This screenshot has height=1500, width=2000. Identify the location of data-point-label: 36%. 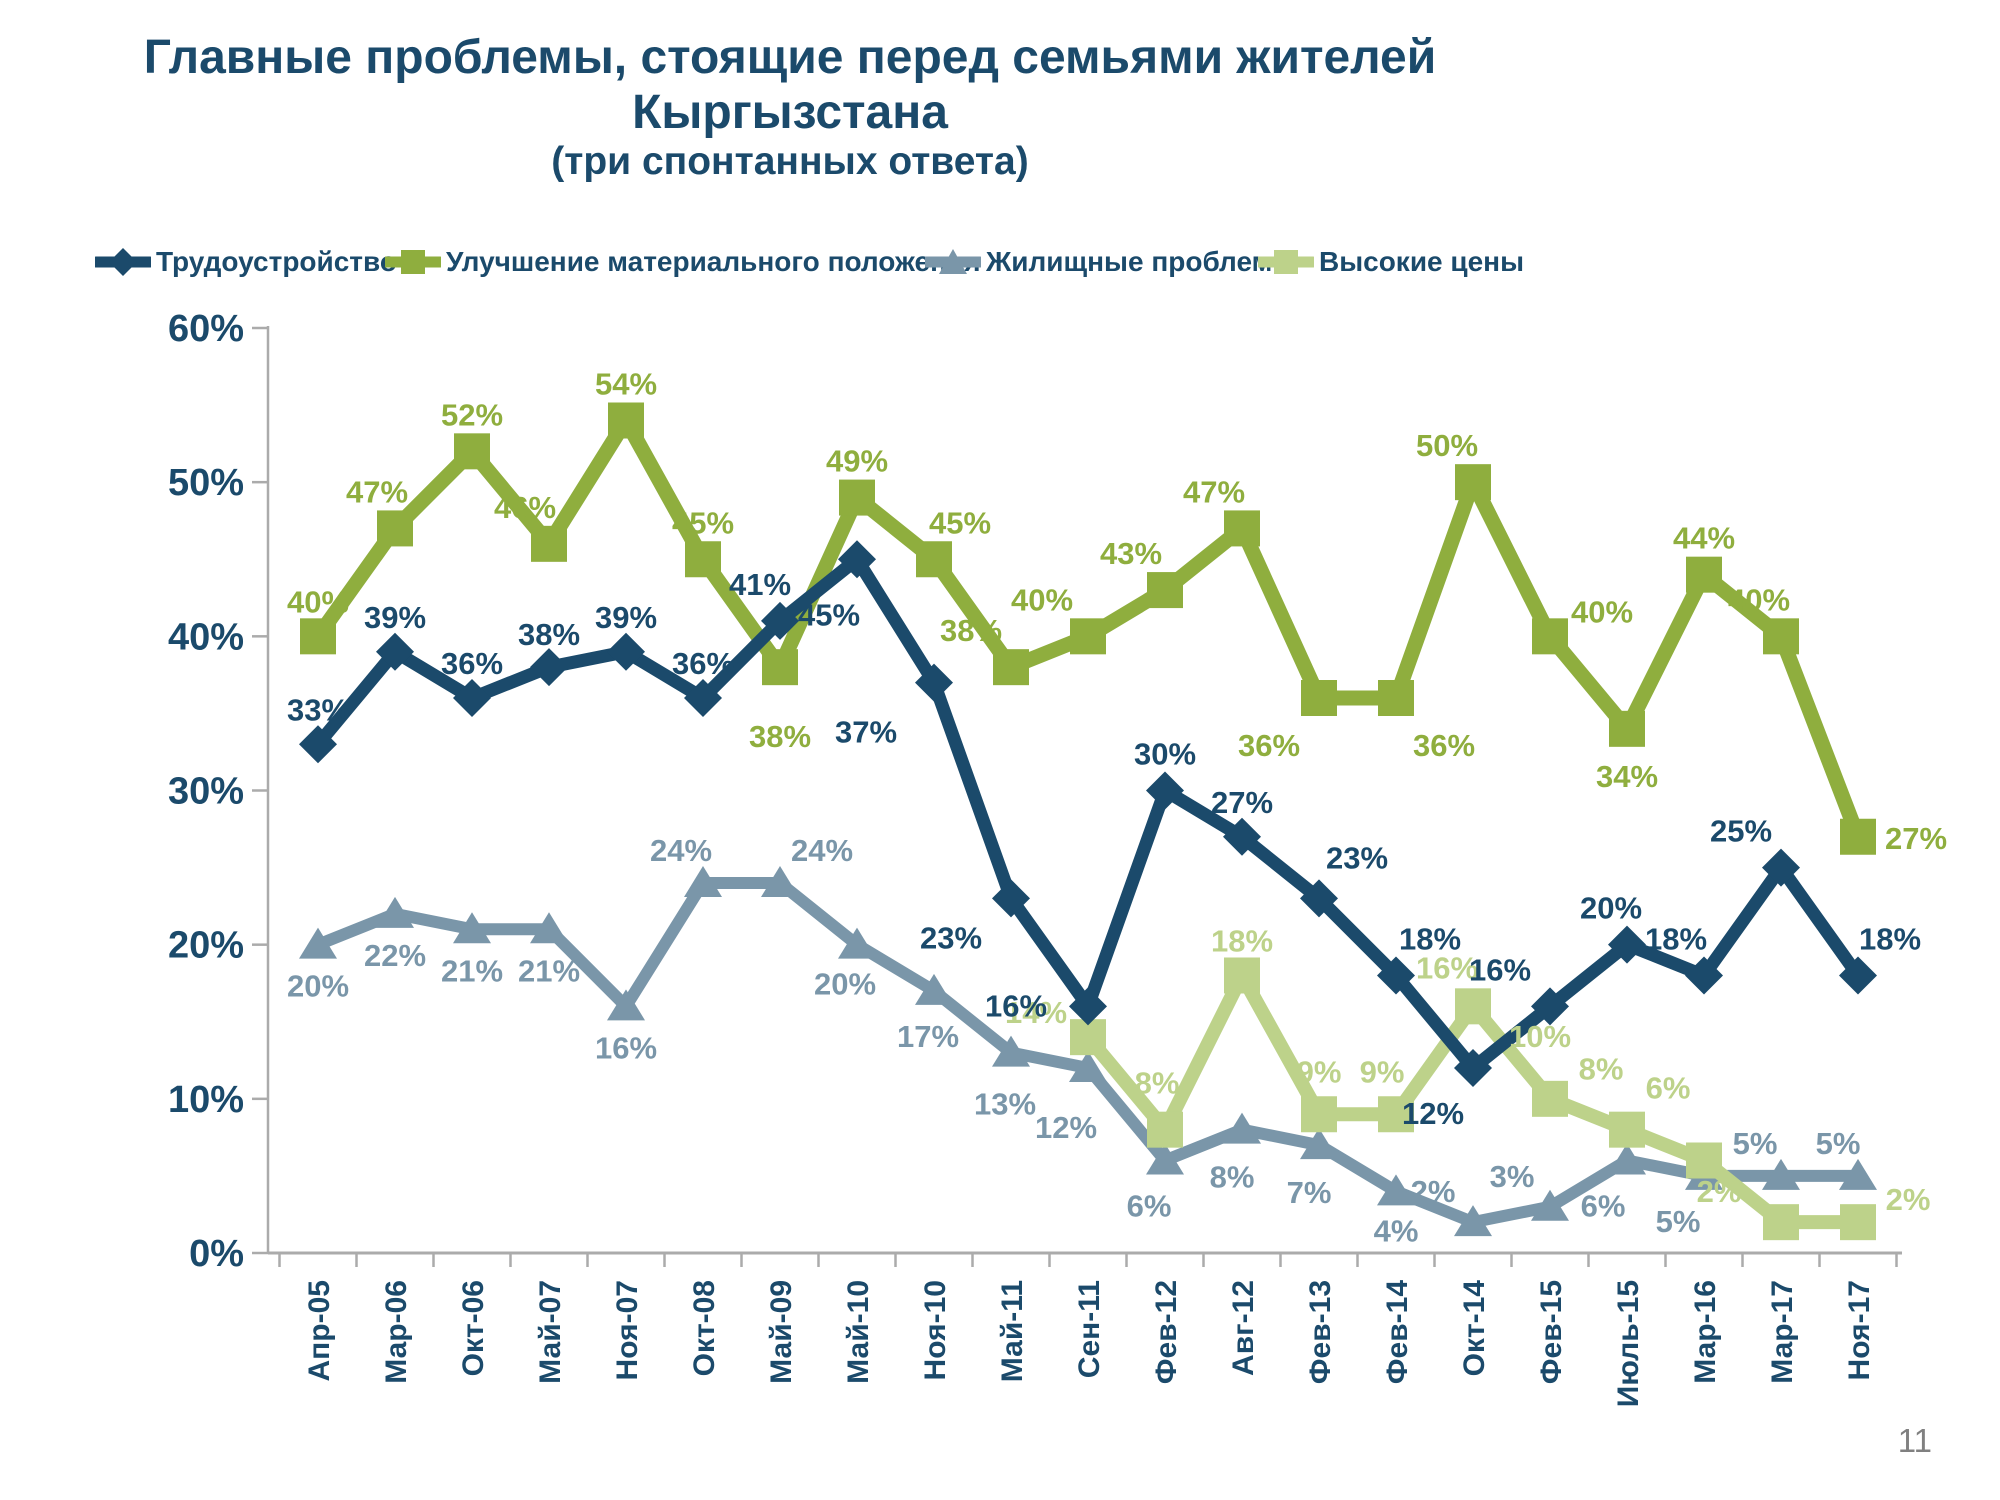
(1269, 745).